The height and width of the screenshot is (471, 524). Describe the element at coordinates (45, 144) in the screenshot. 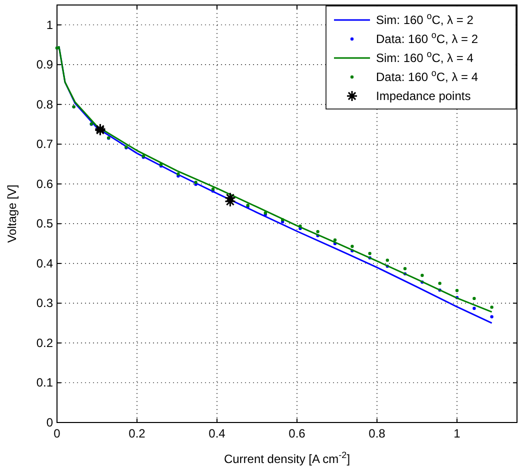

I see `y-tick-label: 0.7` at that location.